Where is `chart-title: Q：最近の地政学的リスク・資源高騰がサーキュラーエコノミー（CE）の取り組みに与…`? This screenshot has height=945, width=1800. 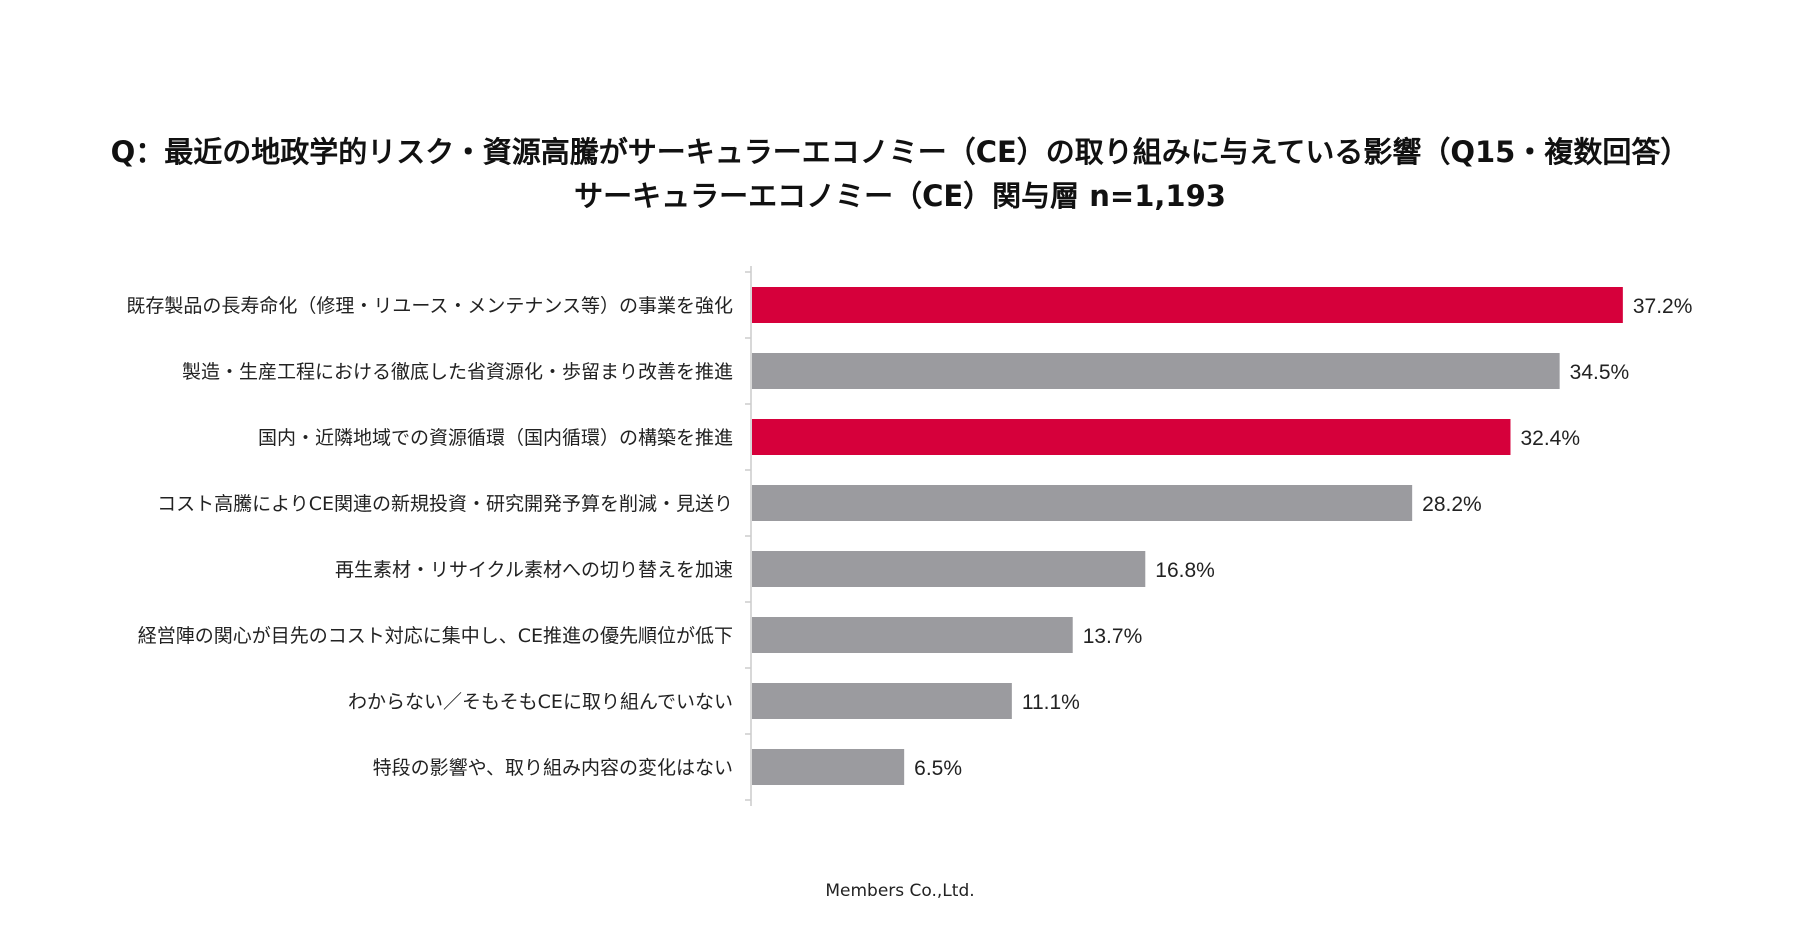 chart-title: Q：最近の地政学的リスク・資源高騰がサーキュラーエコノミー（CE）の取り組みに与… is located at coordinates (900, 152).